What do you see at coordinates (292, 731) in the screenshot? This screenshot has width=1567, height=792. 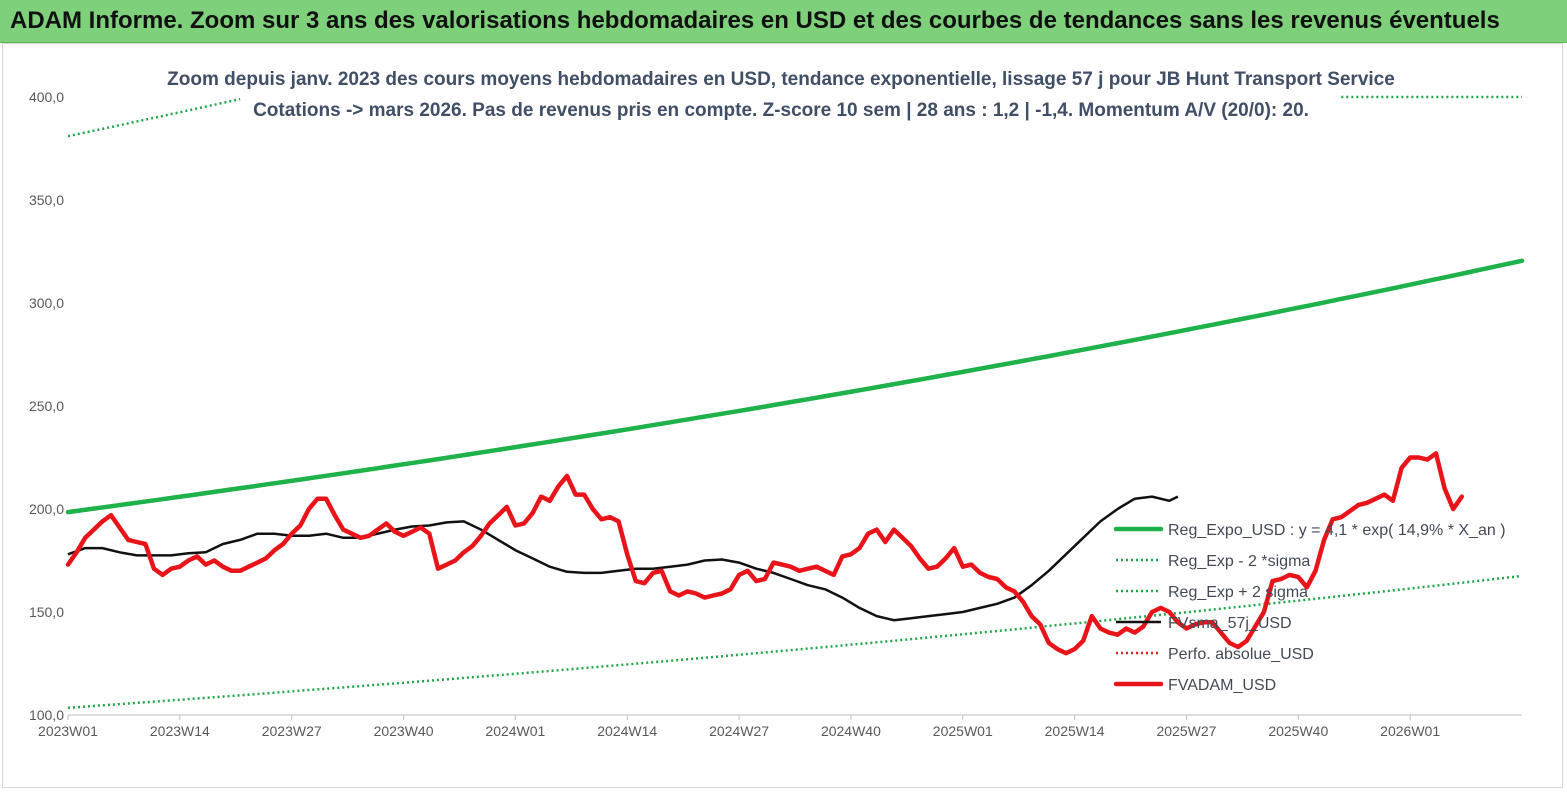 I see `x-tick-label: 2023W27` at bounding box center [292, 731].